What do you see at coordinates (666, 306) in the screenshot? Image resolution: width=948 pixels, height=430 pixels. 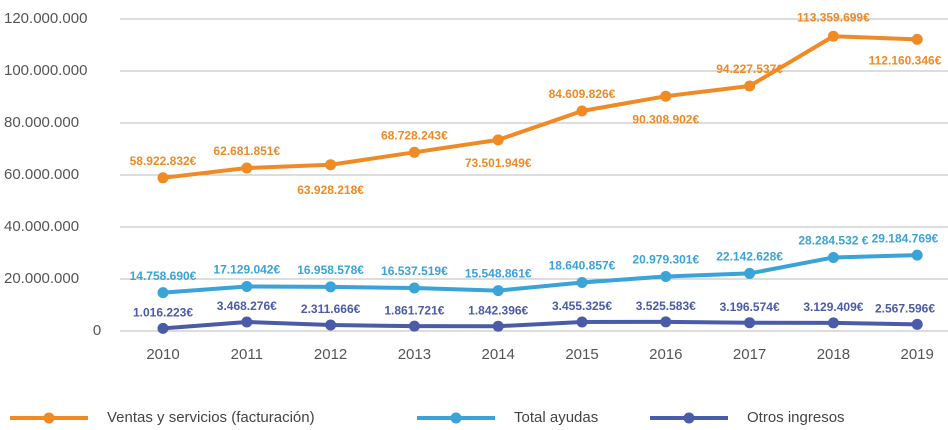 I see `data-label: 3.525.583€` at bounding box center [666, 306].